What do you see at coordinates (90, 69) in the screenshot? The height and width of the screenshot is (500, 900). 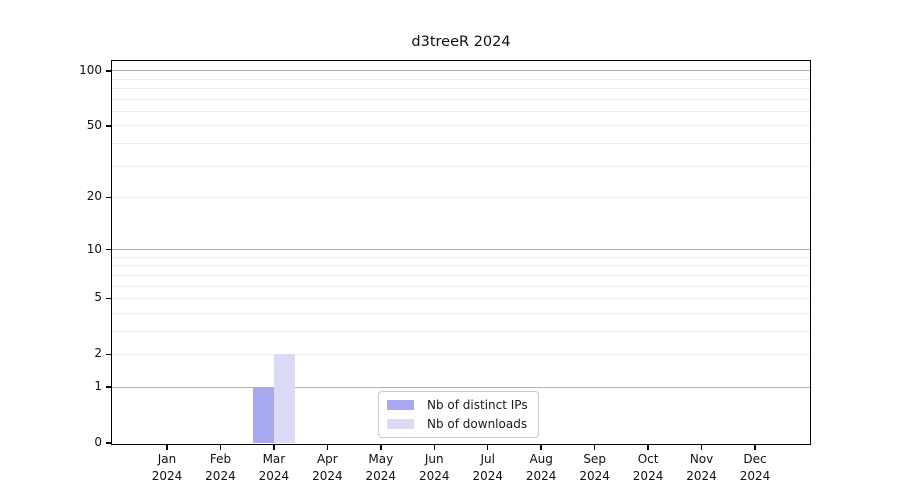 I see `y-tick-label: 100` at bounding box center [90, 69].